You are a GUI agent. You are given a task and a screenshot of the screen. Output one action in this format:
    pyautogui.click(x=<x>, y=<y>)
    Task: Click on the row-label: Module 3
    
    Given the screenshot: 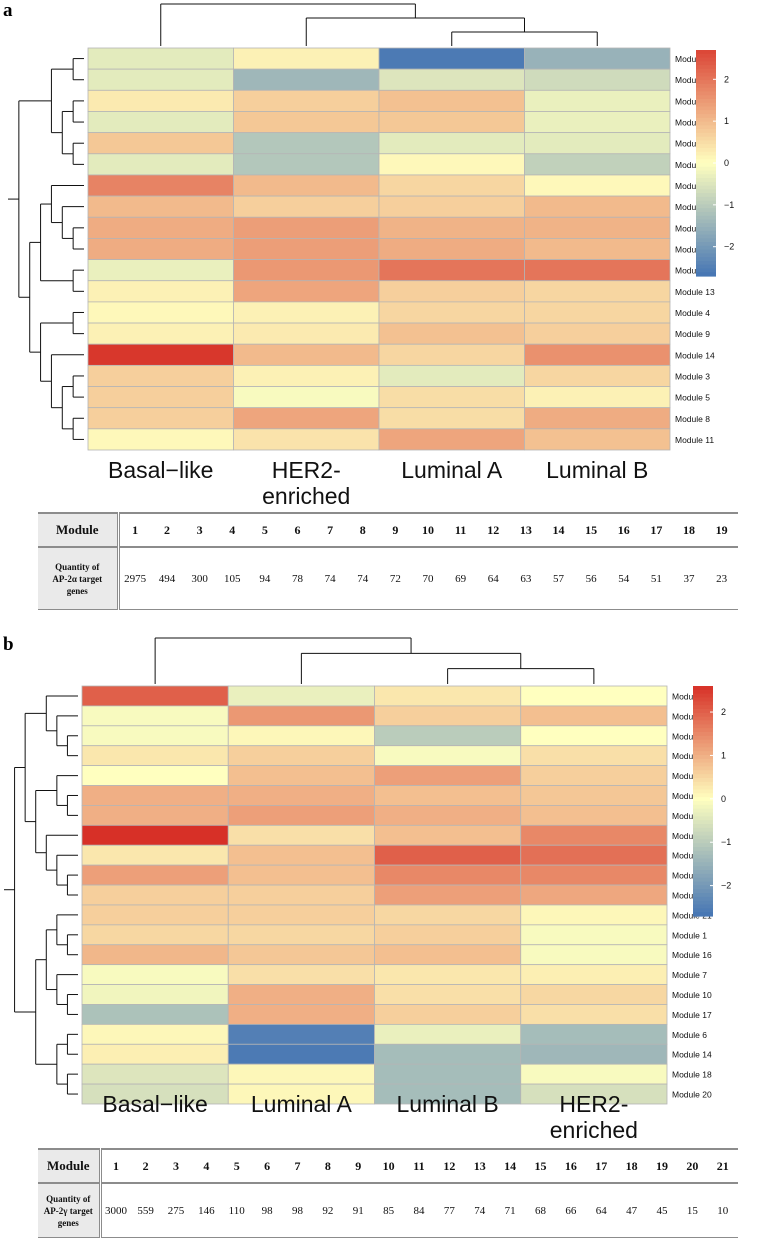 What is the action you would take?
    pyautogui.click(x=689, y=876)
    